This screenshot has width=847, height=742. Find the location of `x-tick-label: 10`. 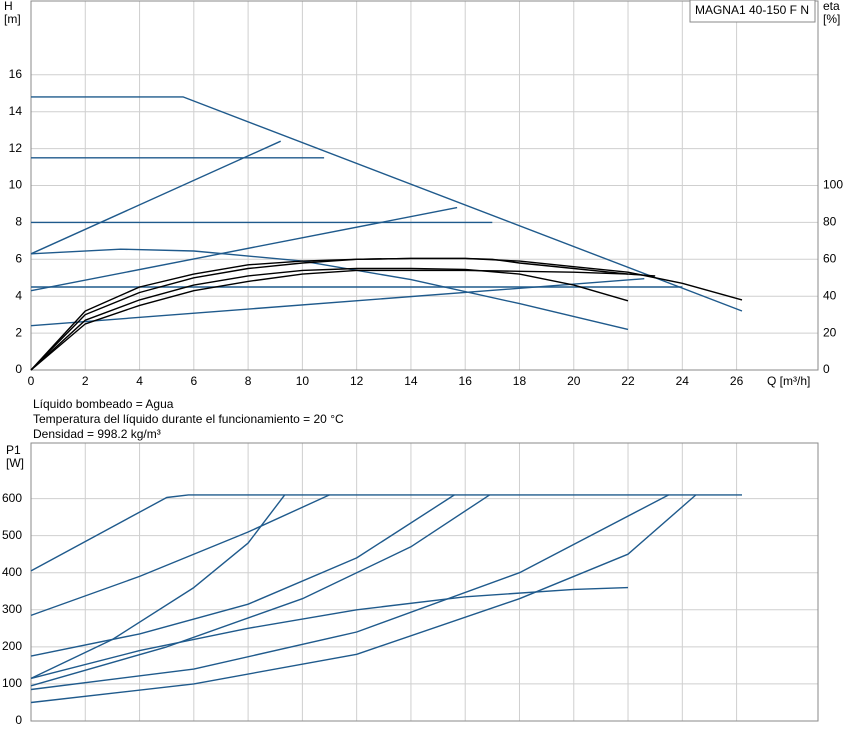

x-tick-label: 10 is located at coordinates (303, 381).